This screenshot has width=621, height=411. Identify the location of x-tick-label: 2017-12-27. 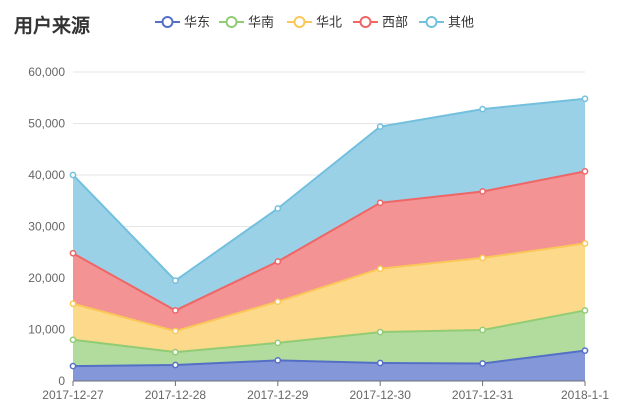
(73, 395).